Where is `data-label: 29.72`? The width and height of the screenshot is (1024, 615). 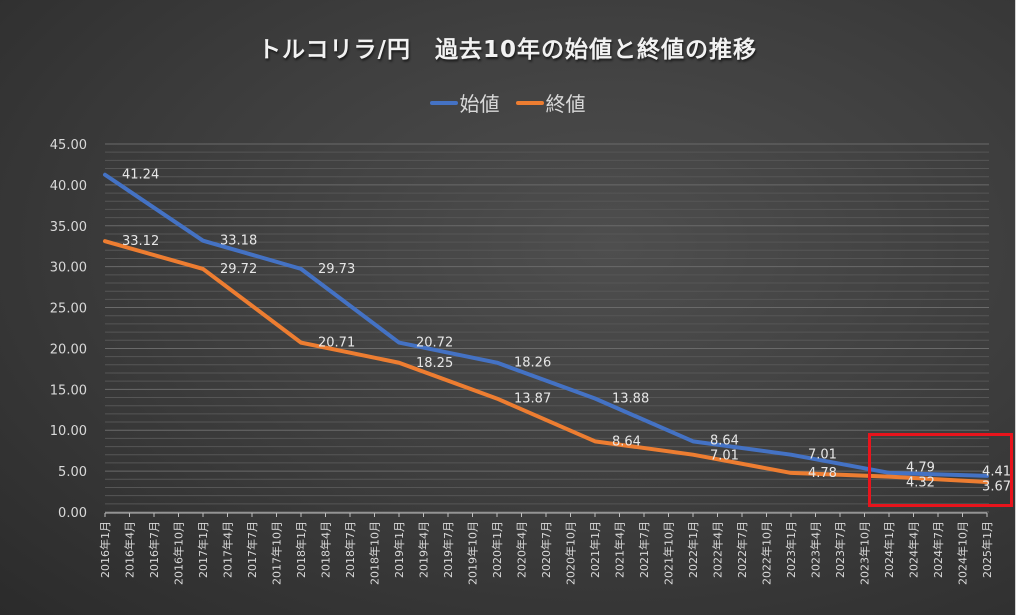 data-label: 29.72 is located at coordinates (238, 269).